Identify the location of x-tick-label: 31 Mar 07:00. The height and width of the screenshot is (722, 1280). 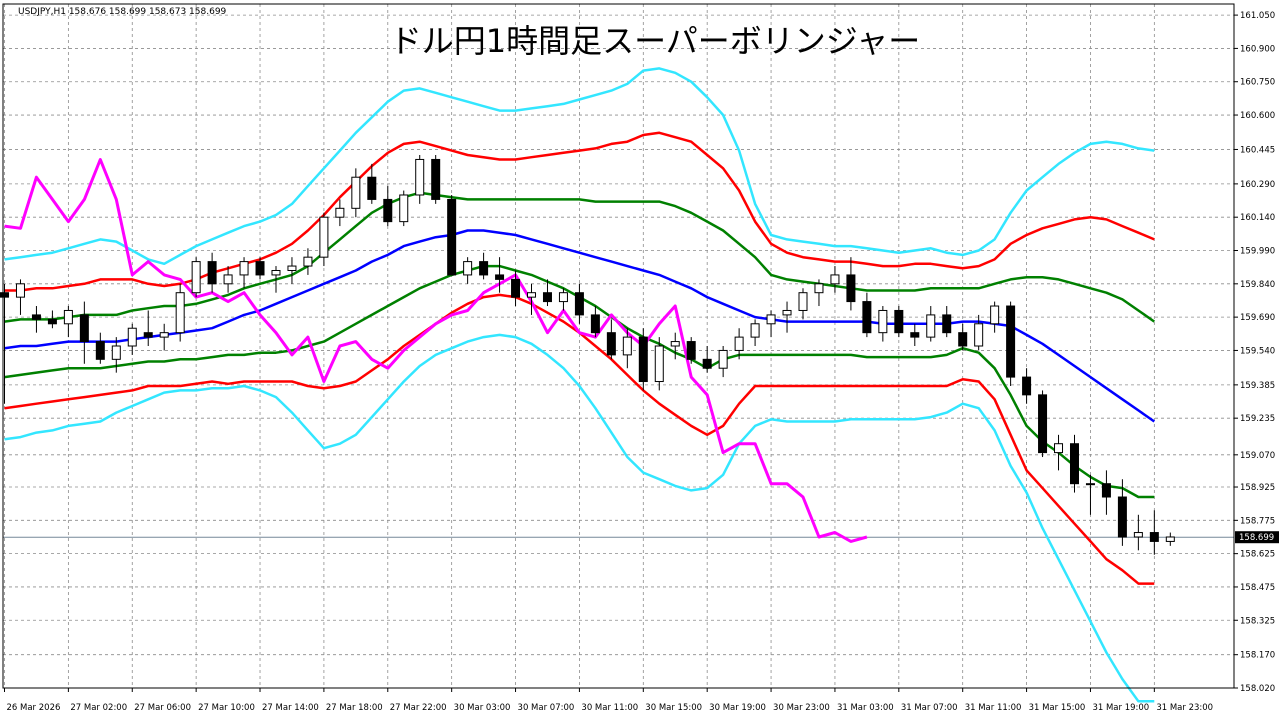
(929, 708).